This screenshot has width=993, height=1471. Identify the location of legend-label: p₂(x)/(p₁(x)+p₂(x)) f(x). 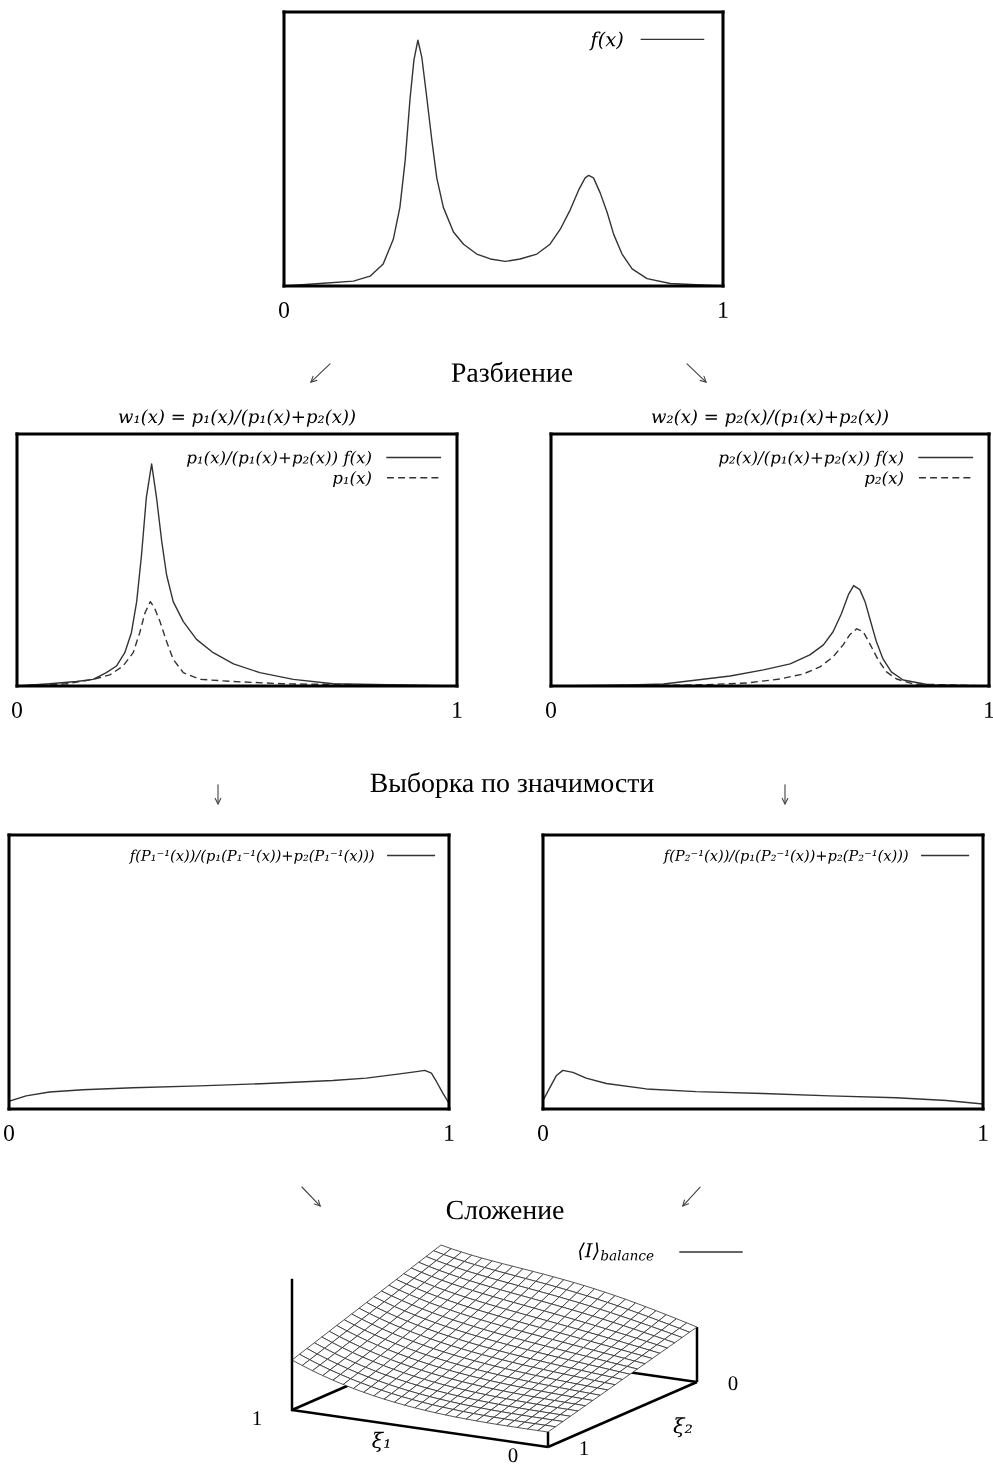
(810, 458).